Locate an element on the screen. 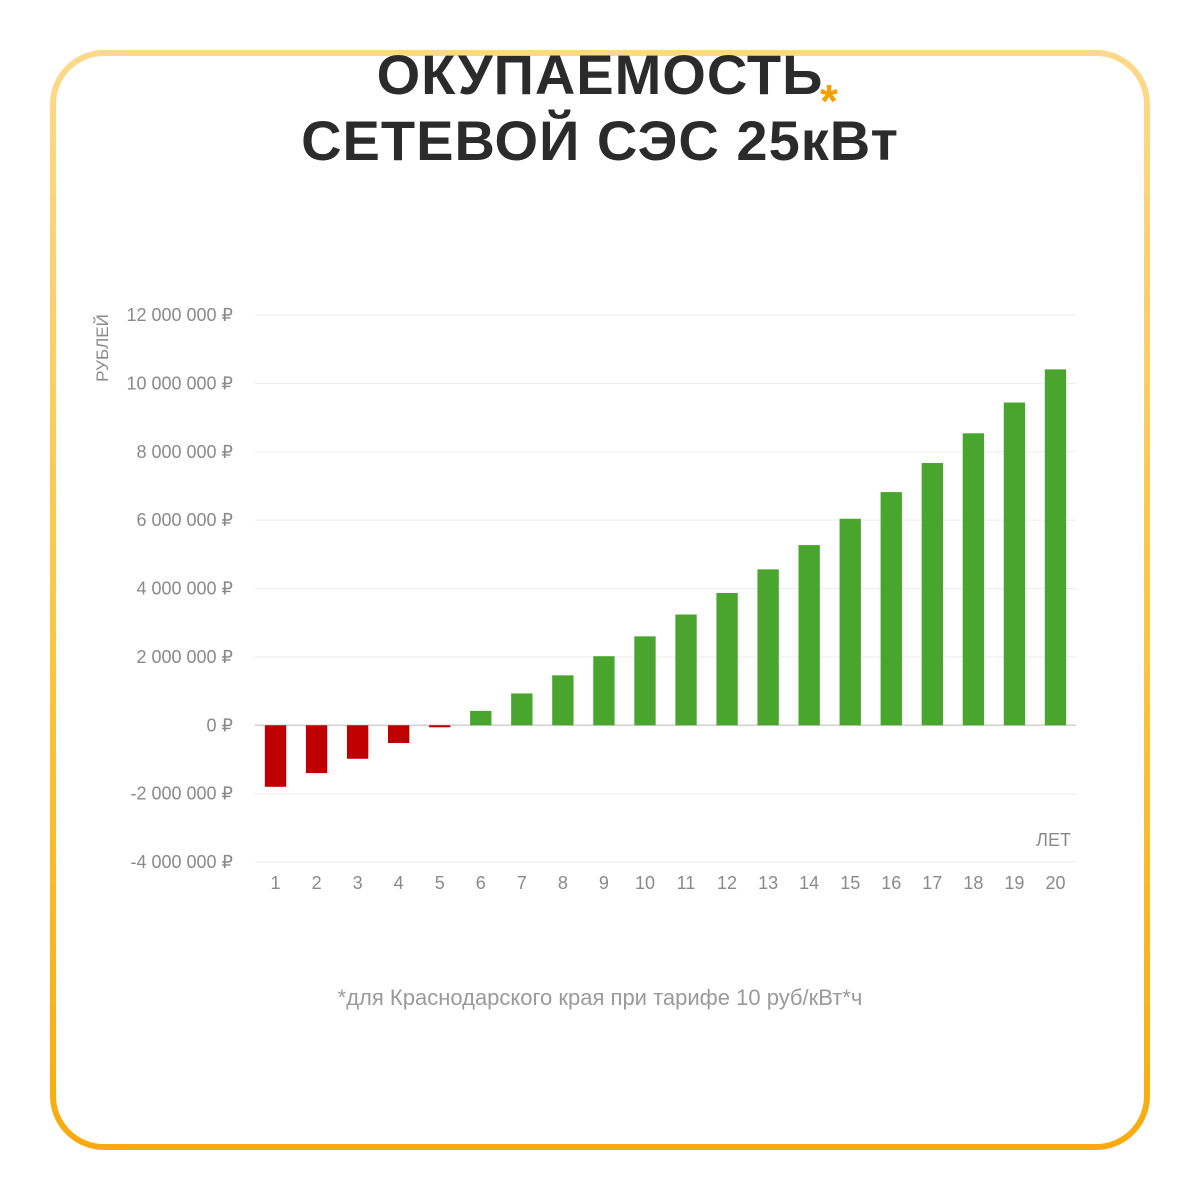 The height and width of the screenshot is (1200, 1200). x-tick-label: 14 is located at coordinates (809, 883).